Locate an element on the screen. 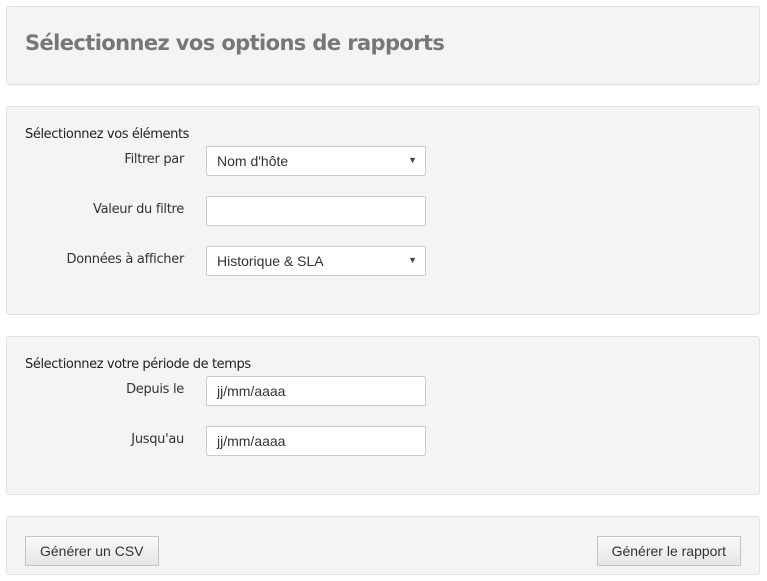 The width and height of the screenshot is (767, 581). to-date-input: jj/mm/aaaa is located at coordinates (316, 441).